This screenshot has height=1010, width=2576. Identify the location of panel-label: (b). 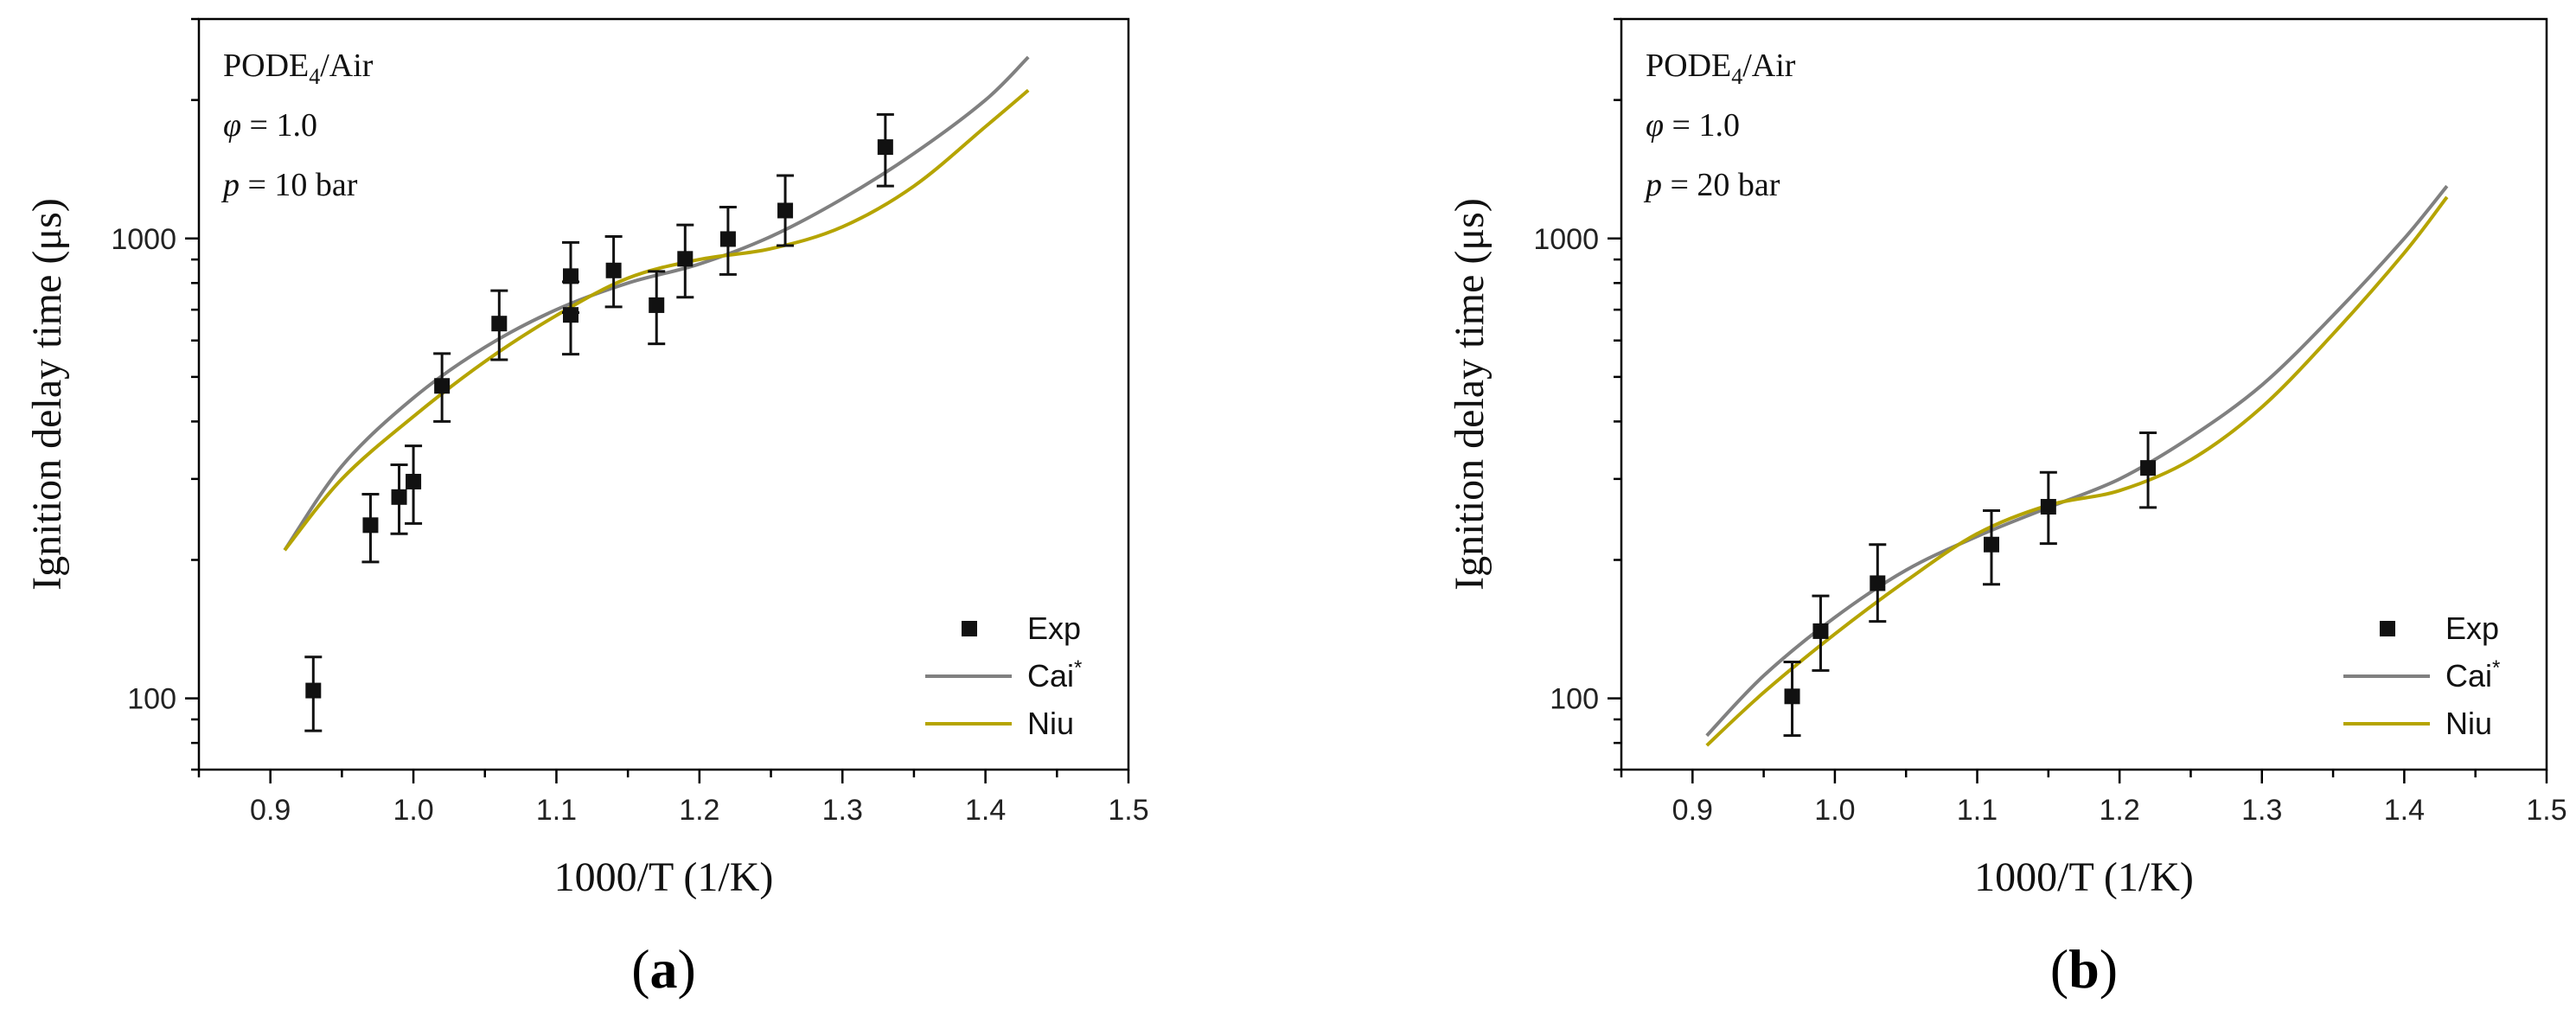
(2084, 969).